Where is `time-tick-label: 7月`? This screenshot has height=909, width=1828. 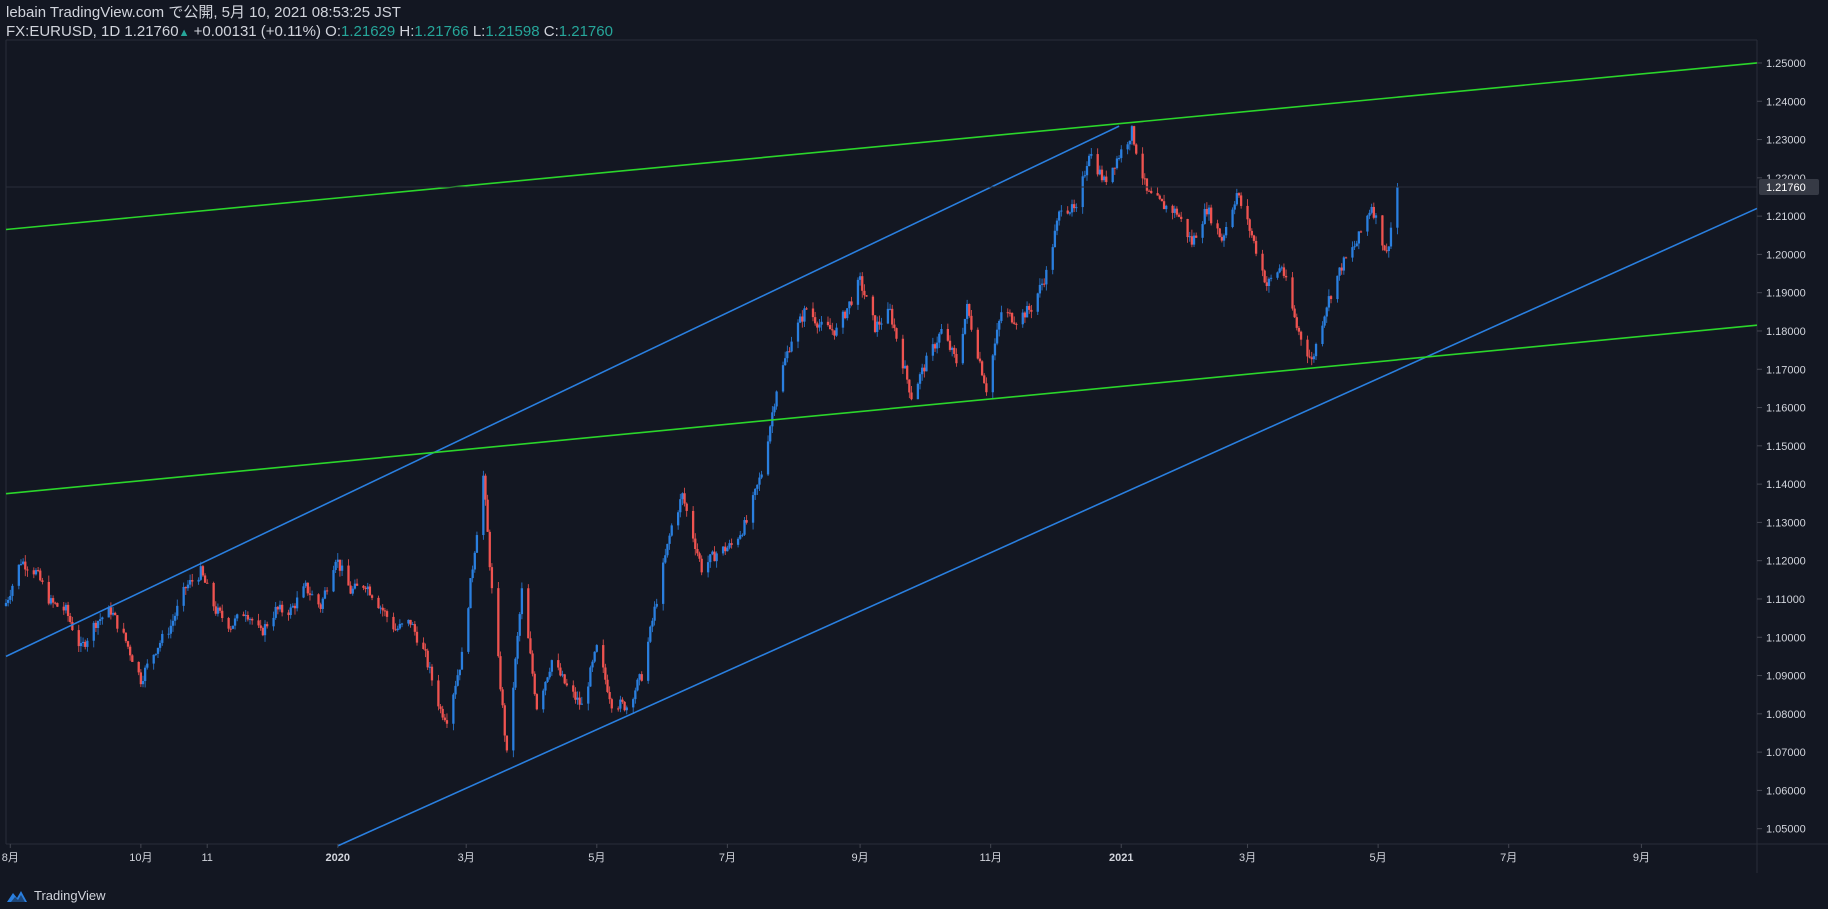
time-tick-label: 7月 is located at coordinates (1508, 858).